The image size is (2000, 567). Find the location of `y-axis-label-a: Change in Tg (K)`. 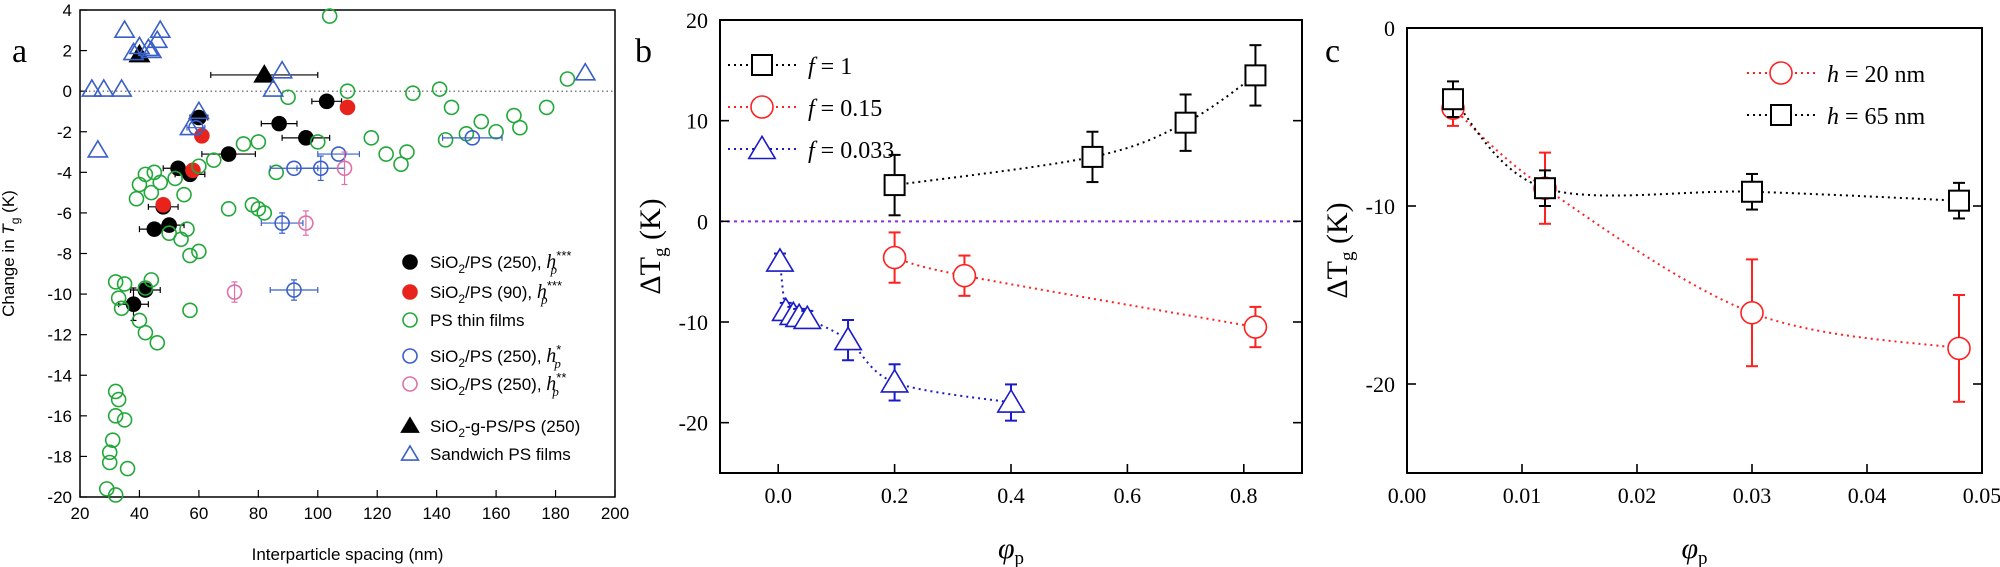

y-axis-label-a: Change in Tg (K) is located at coordinates (11, 253).